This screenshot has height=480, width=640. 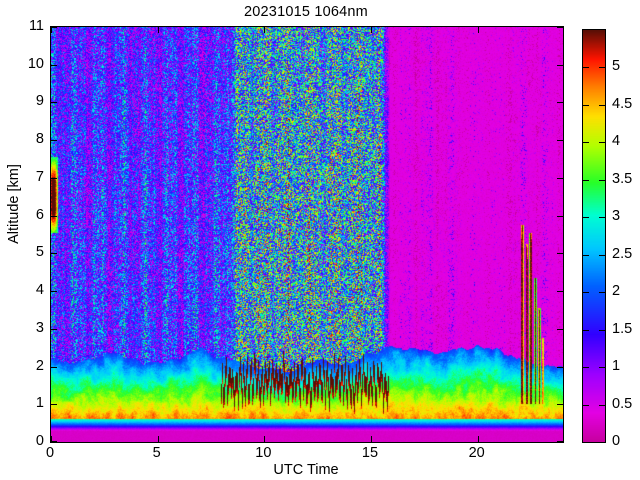 I want to click on y-tick-label: 4, so click(x=39, y=290).